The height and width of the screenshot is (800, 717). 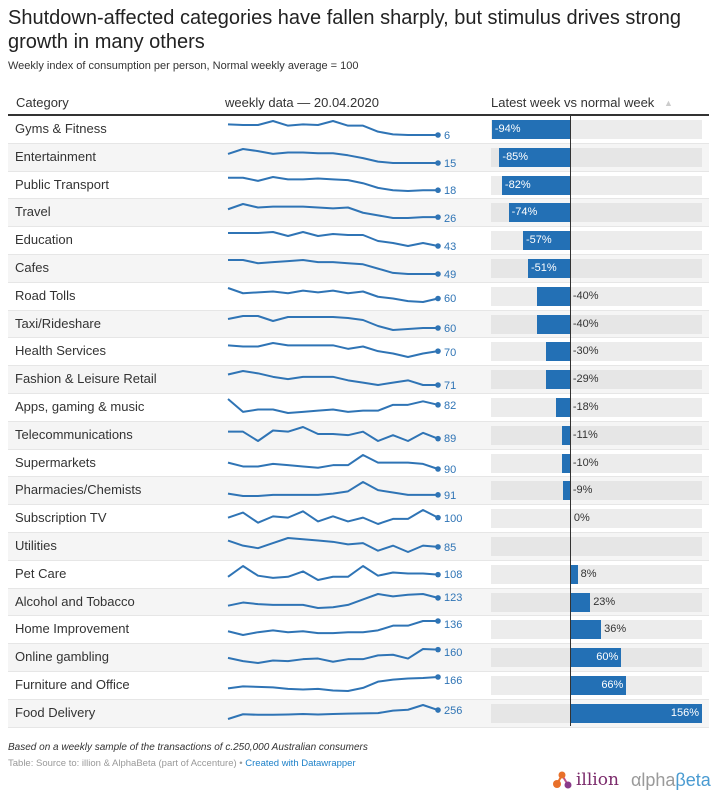 What do you see at coordinates (44, 240) in the screenshot?
I see `category-label: Education` at bounding box center [44, 240].